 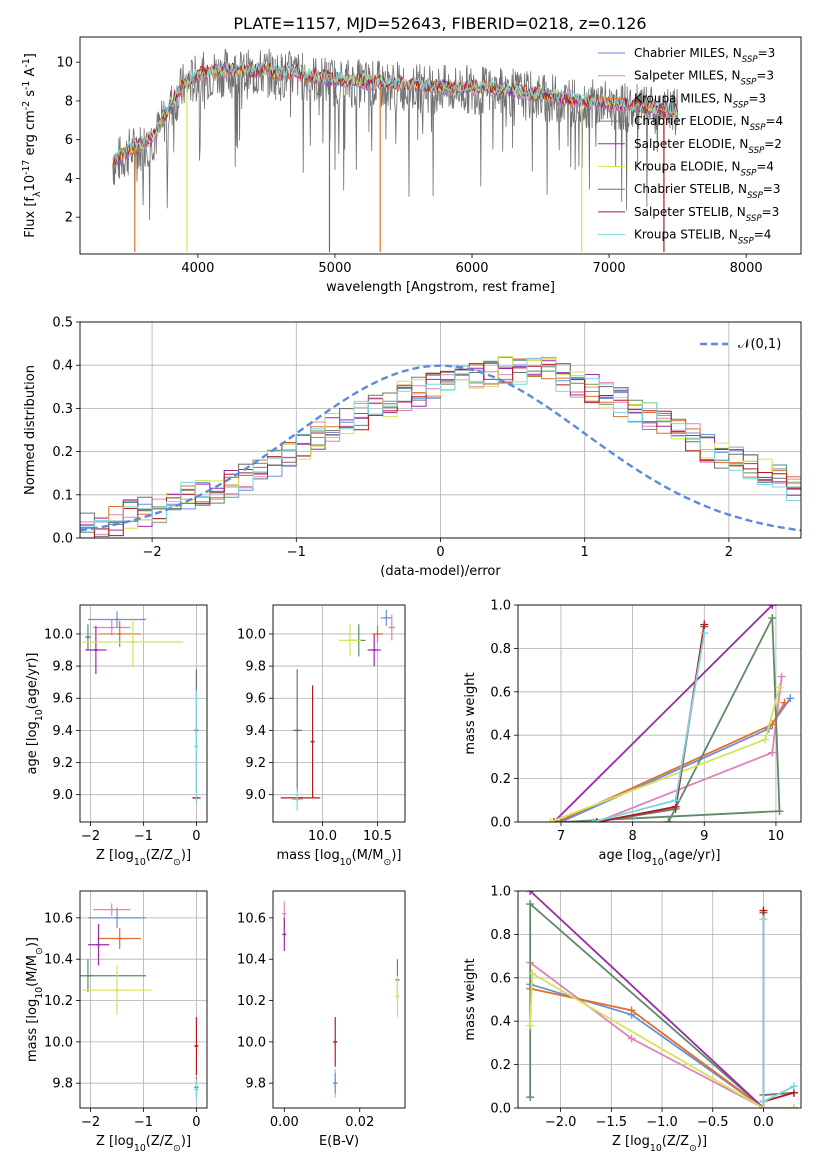 I want to click on y-tick-label: 0.1, so click(x=62, y=495).